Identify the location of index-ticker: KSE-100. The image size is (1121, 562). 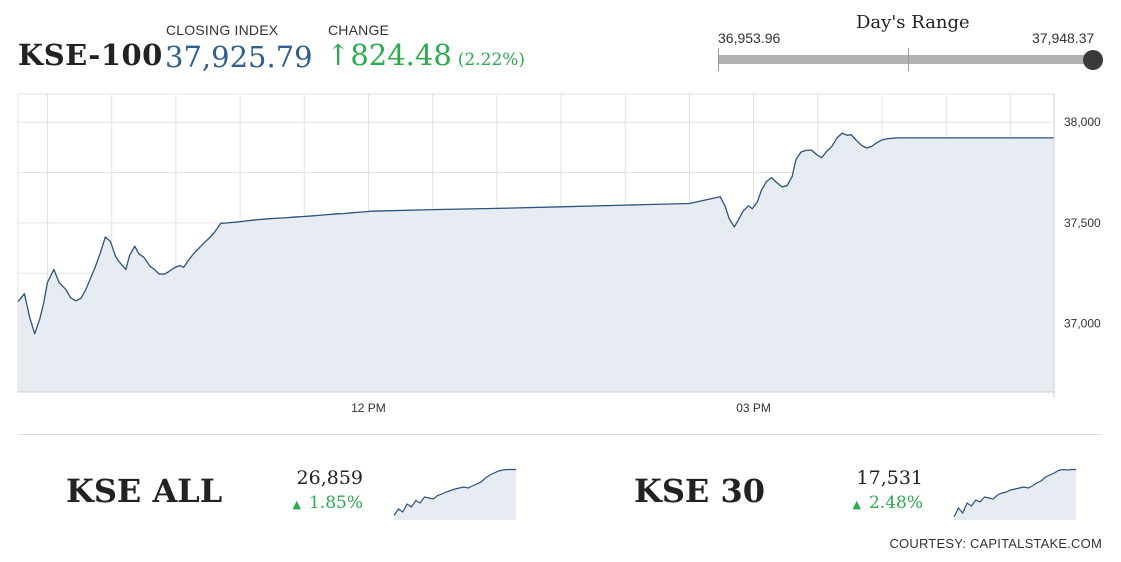
(90, 55).